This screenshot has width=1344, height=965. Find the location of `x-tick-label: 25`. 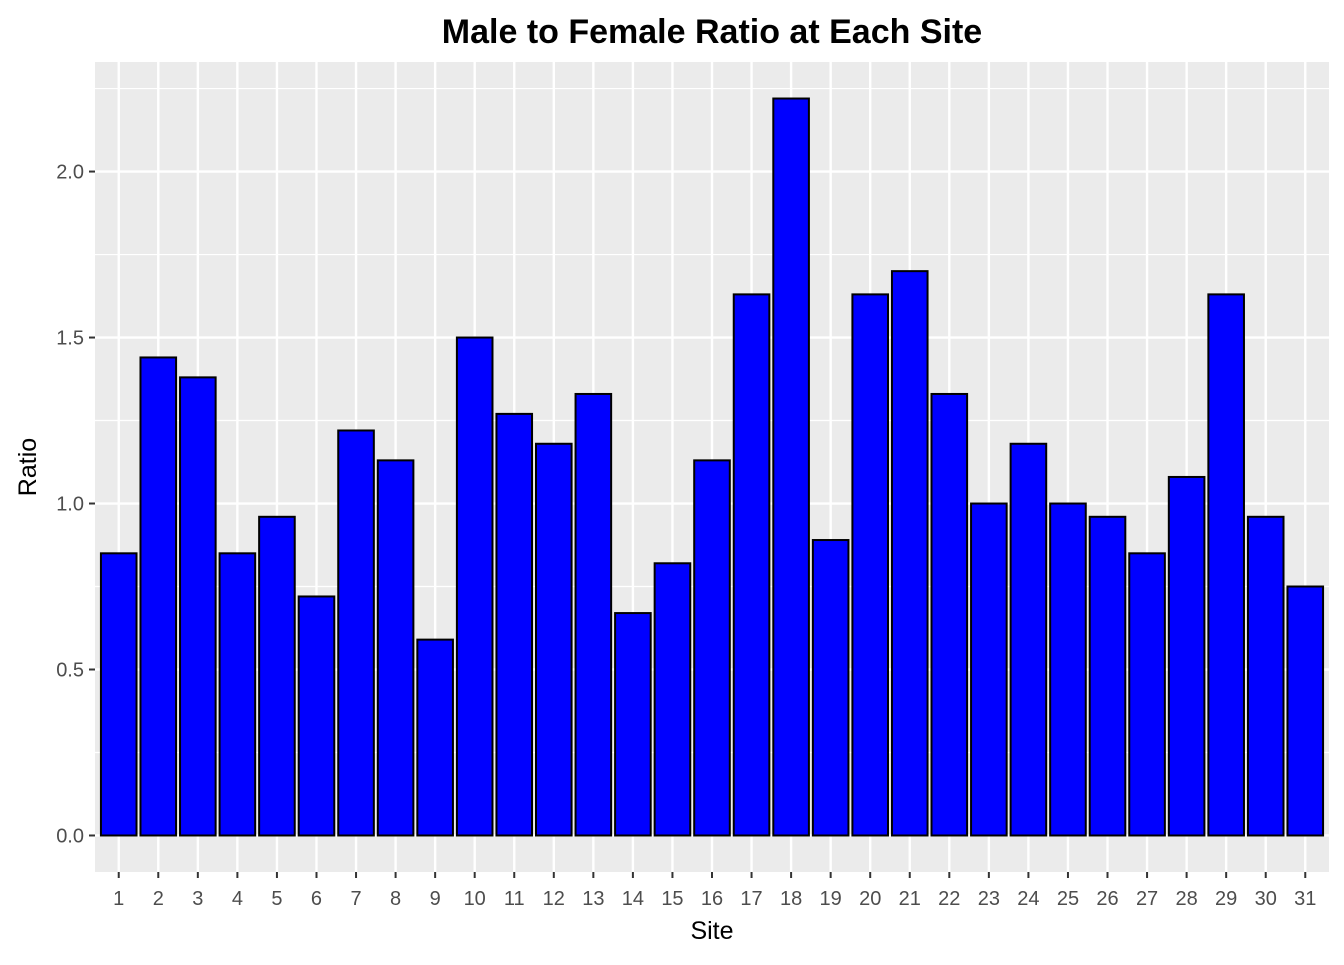

x-tick-label: 25 is located at coordinates (1068, 899).